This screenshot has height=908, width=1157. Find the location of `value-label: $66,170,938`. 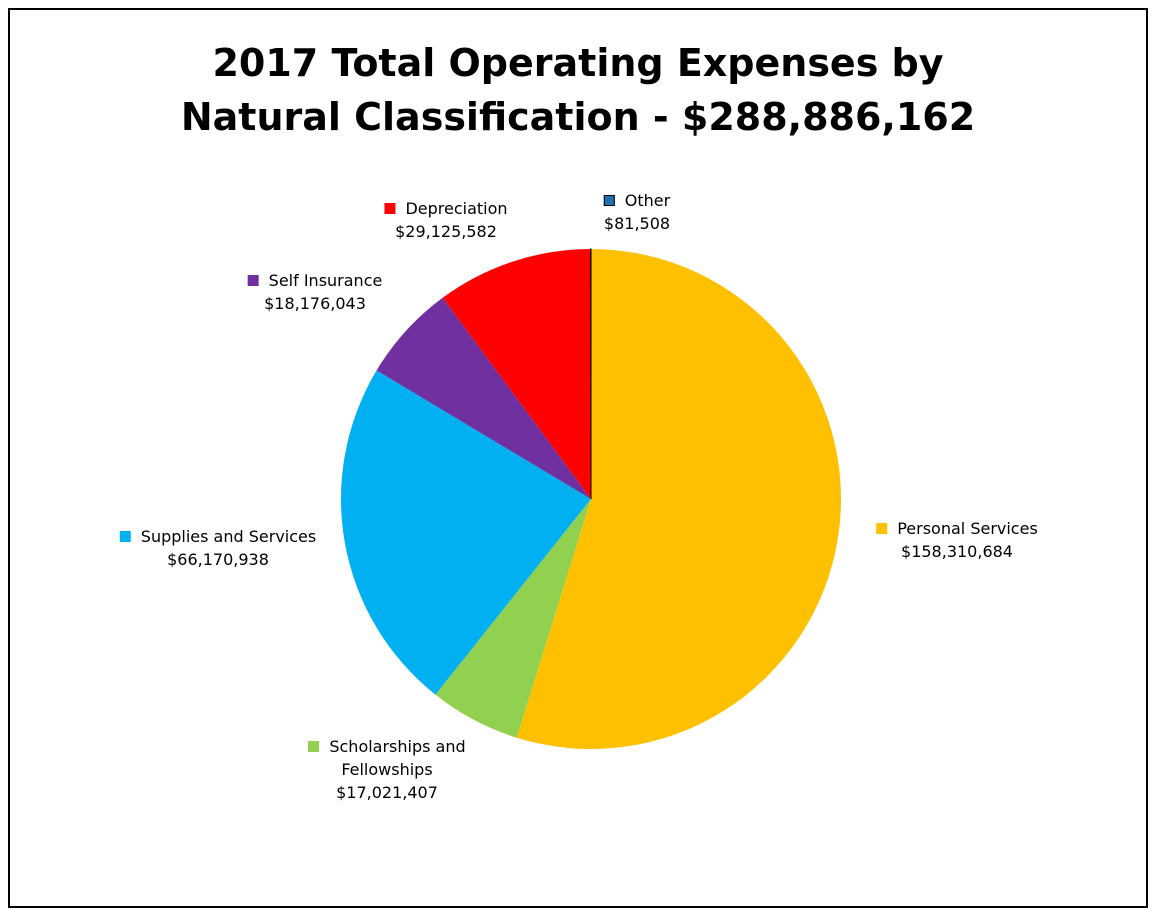

value-label: $66,170,938 is located at coordinates (218, 559).